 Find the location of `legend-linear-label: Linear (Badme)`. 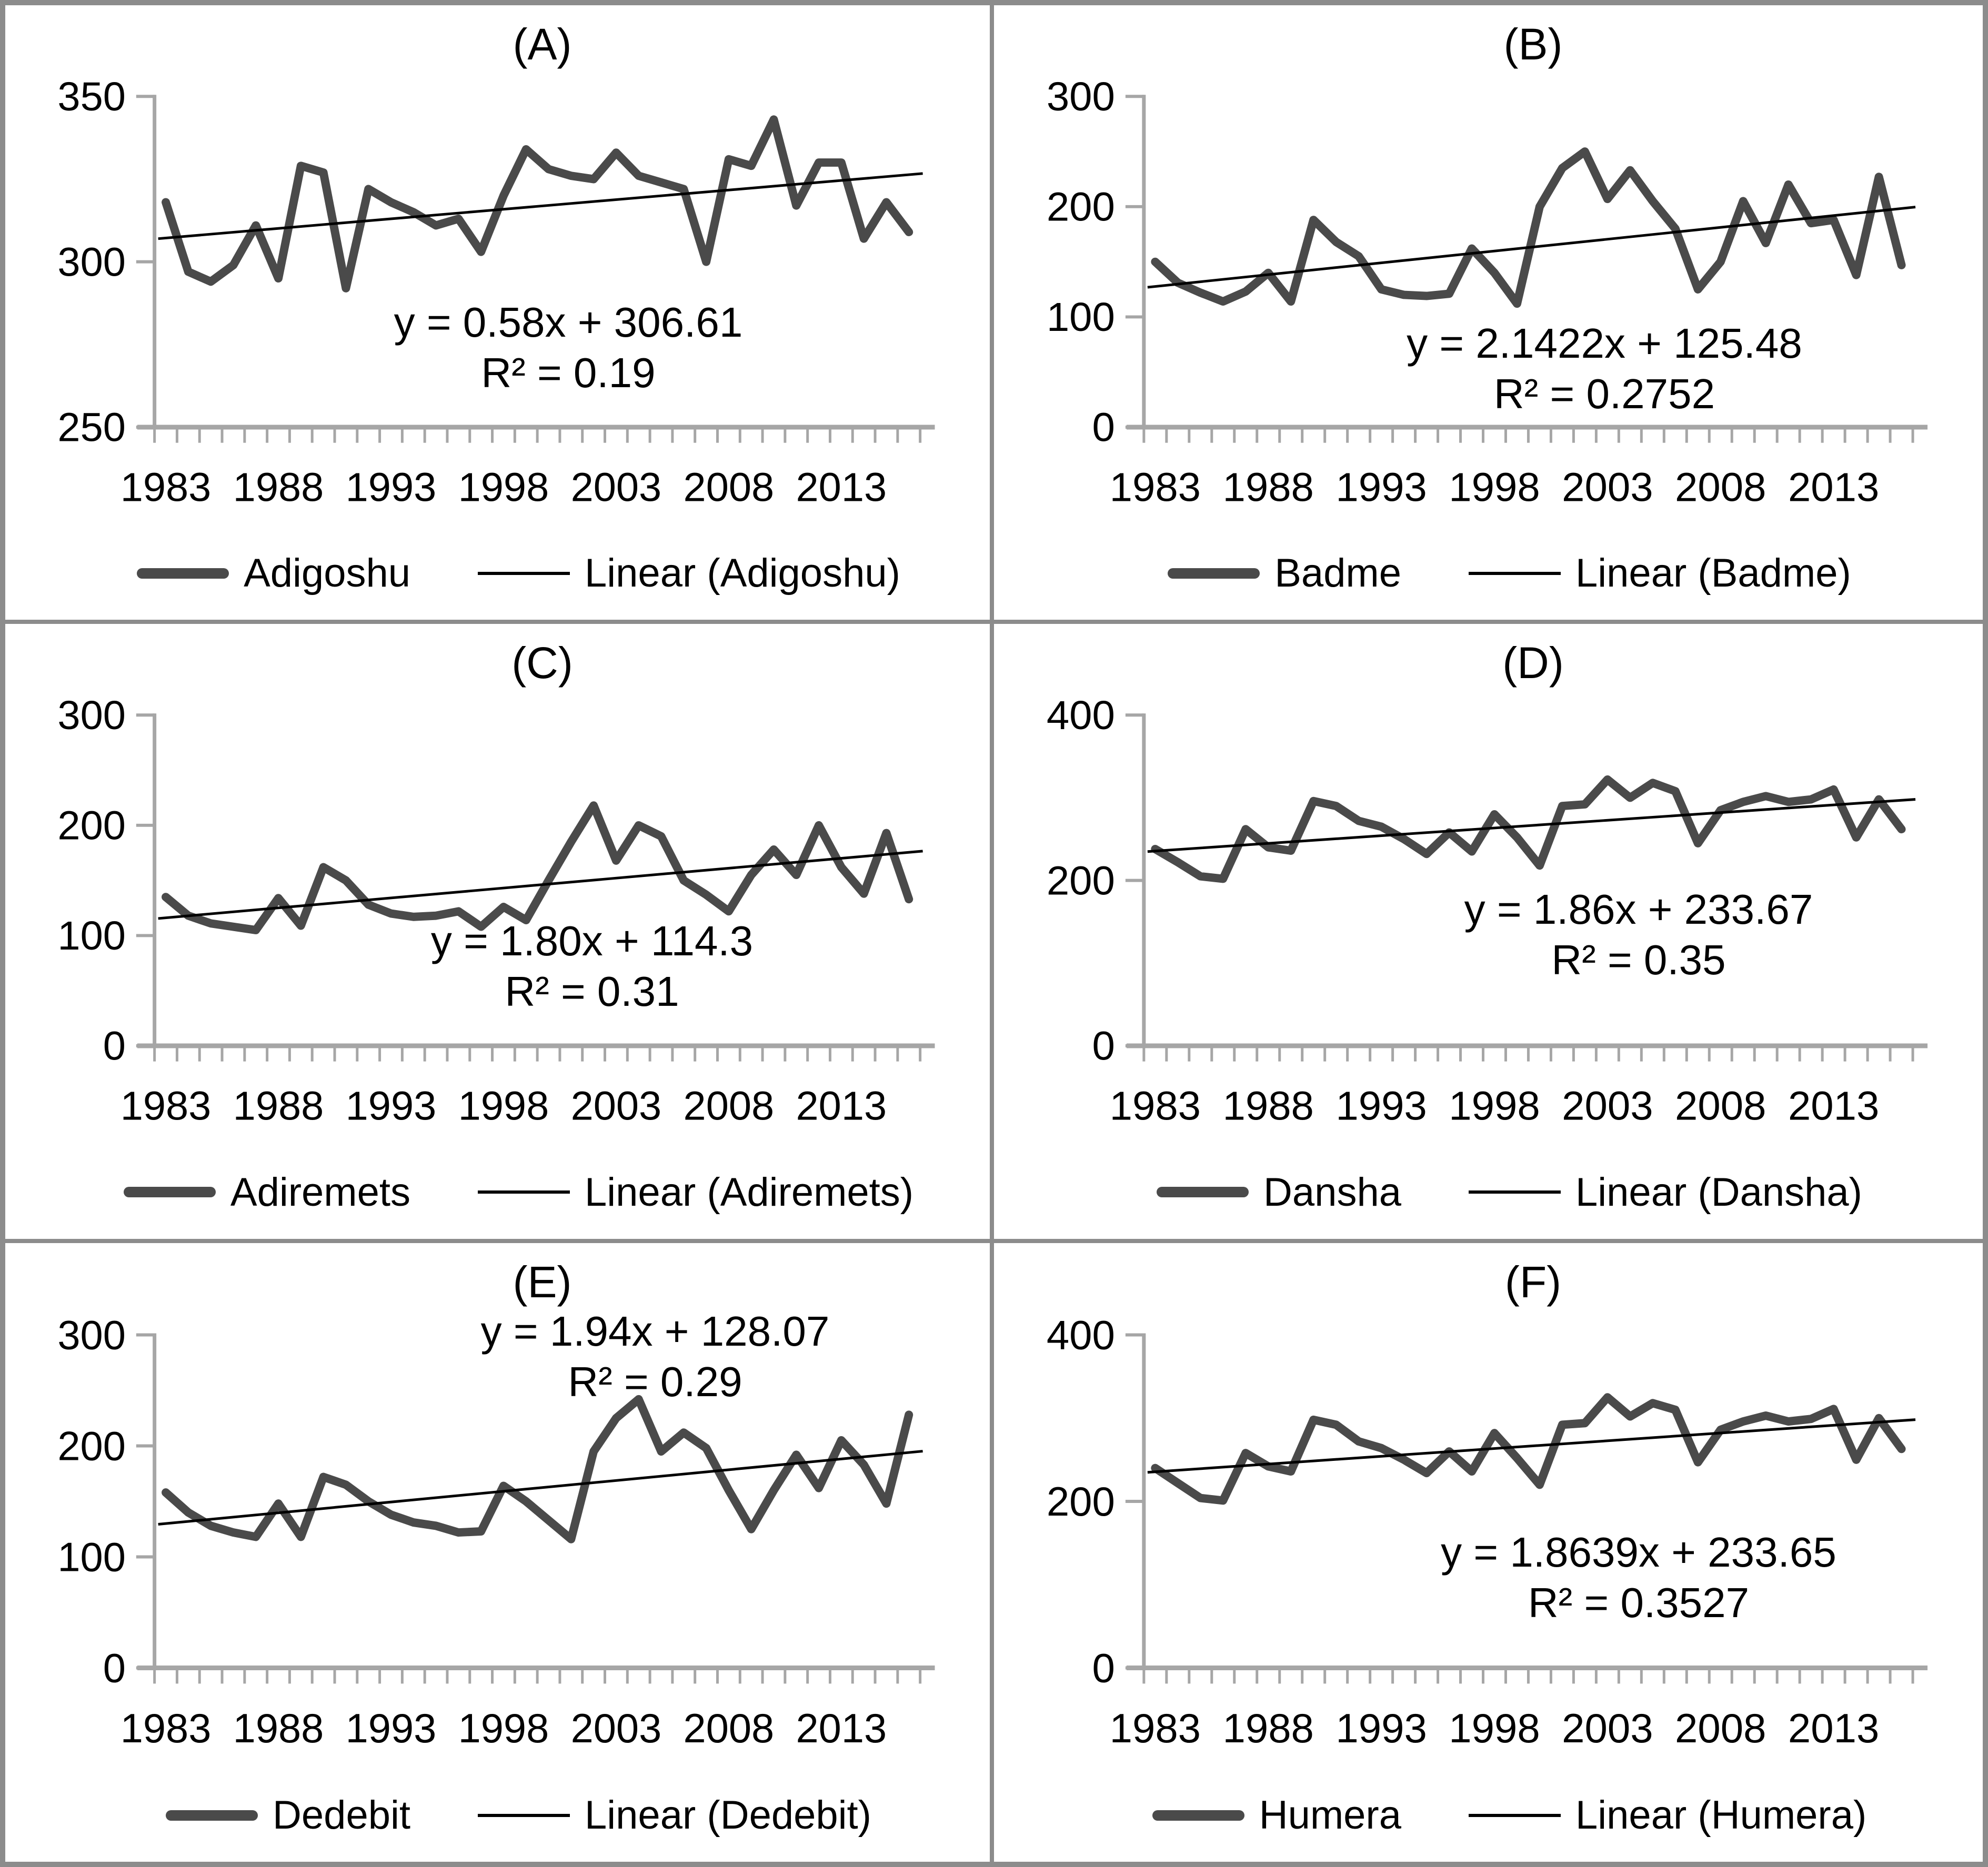

legend-linear-label: Linear (Badme) is located at coordinates (1713, 573).